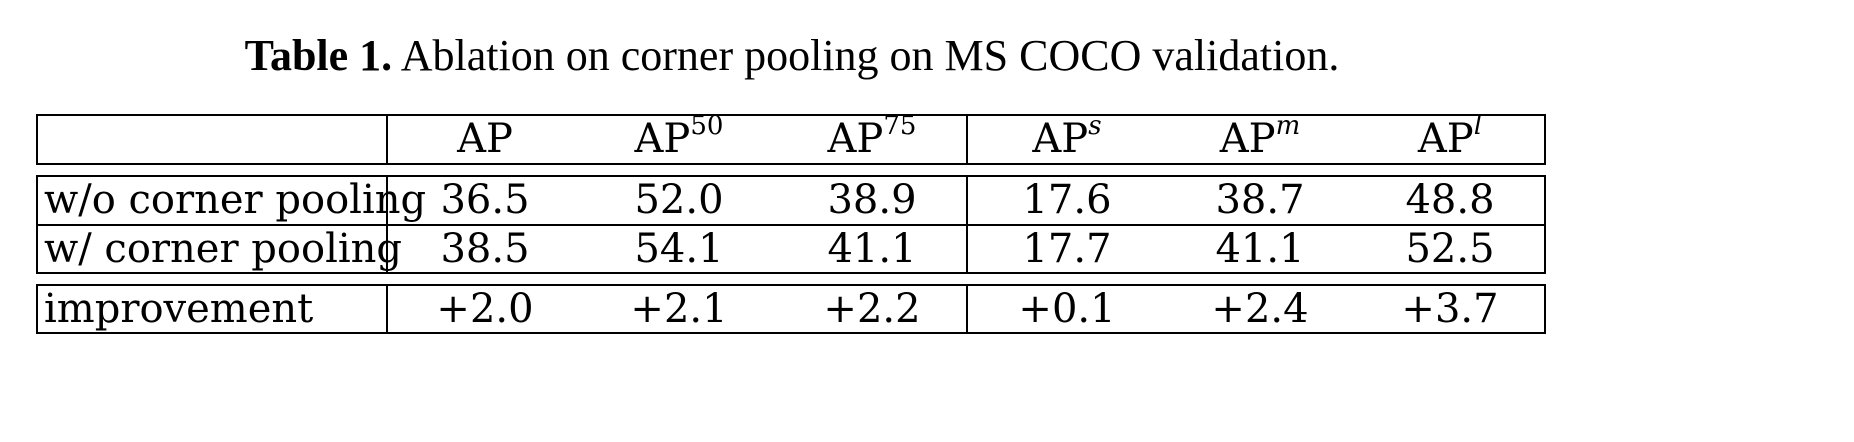 The height and width of the screenshot is (442, 1854). Describe the element at coordinates (179, 309) in the screenshot. I see `row-label: improvement` at that location.